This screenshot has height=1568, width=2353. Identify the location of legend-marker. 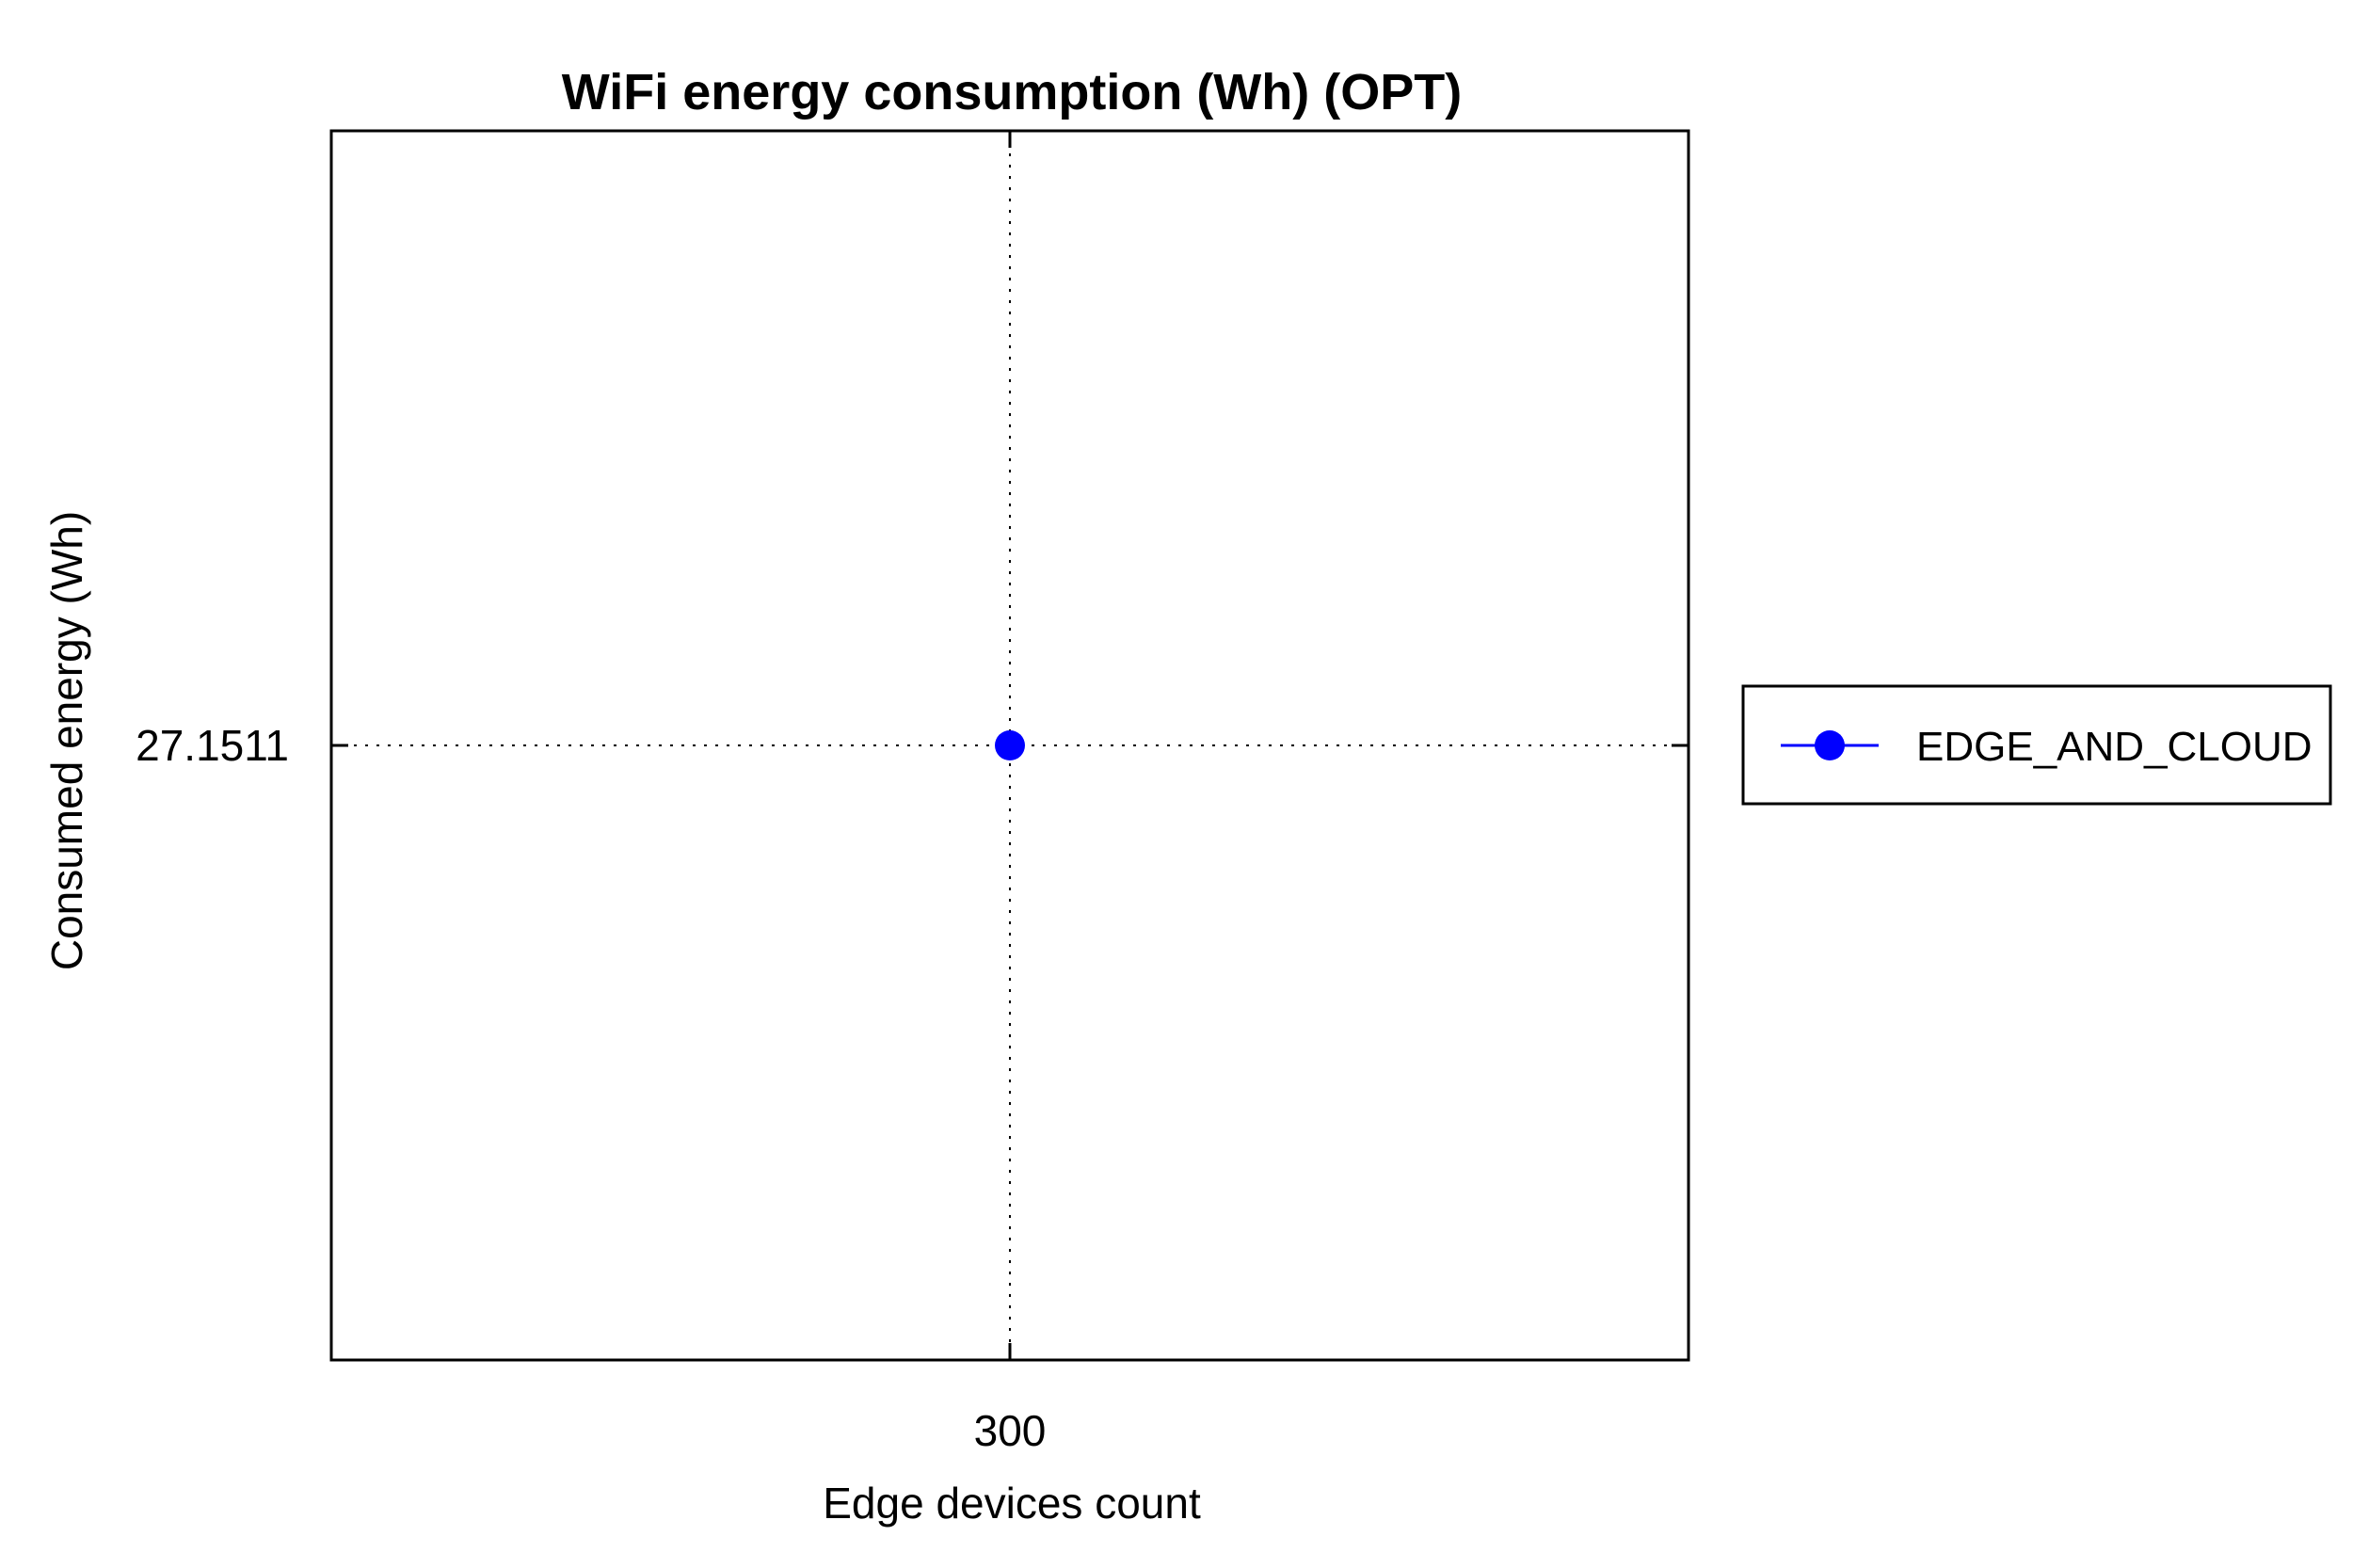
(1830, 745).